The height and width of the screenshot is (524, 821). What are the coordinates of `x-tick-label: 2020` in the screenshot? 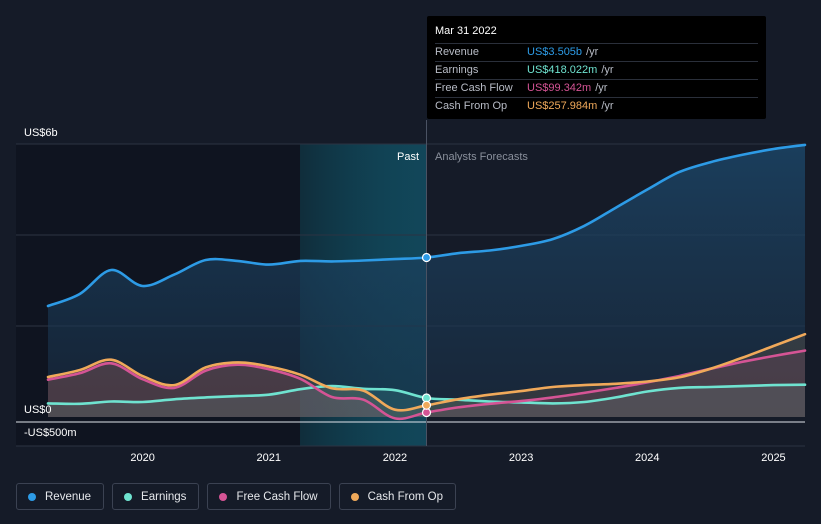 It's located at (142, 458).